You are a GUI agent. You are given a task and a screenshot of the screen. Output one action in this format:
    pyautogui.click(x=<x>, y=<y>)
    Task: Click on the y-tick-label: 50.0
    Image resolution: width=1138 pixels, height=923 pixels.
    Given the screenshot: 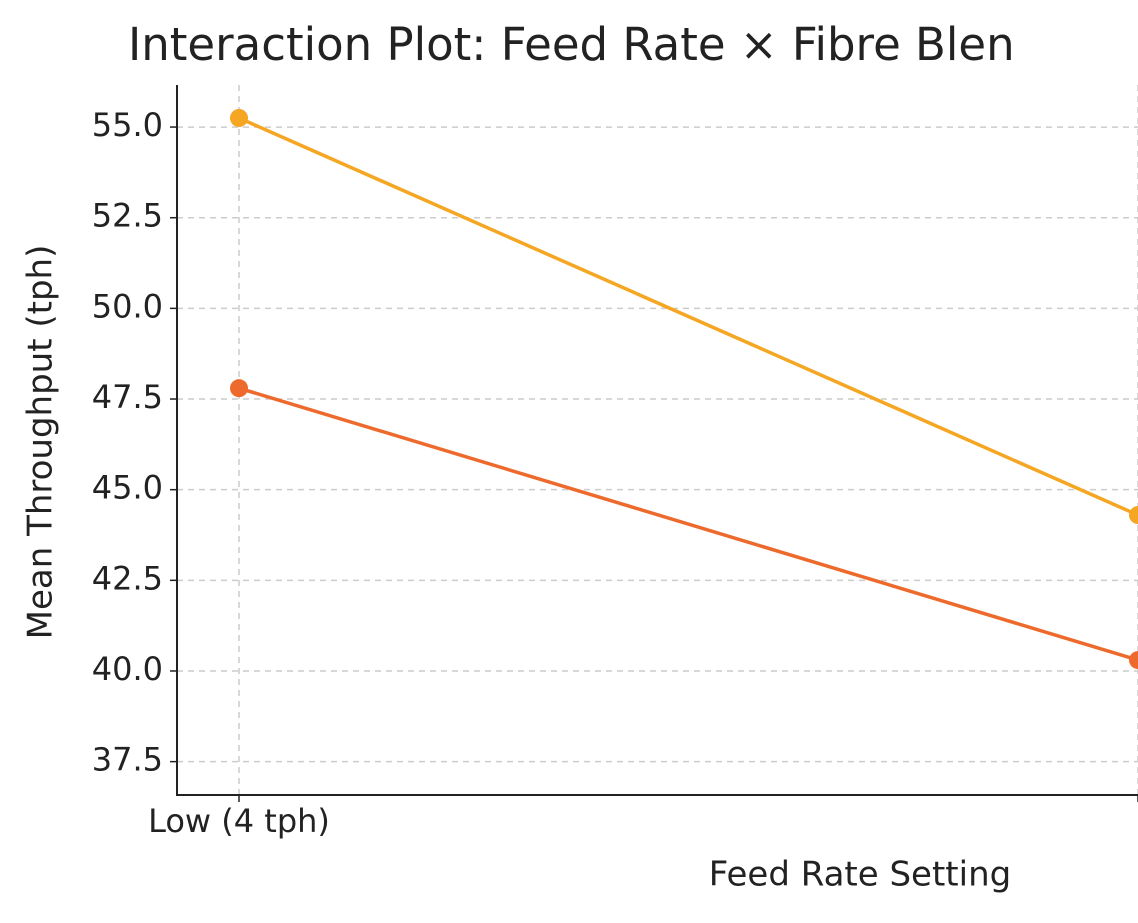 What is the action you would take?
    pyautogui.click(x=127, y=306)
    